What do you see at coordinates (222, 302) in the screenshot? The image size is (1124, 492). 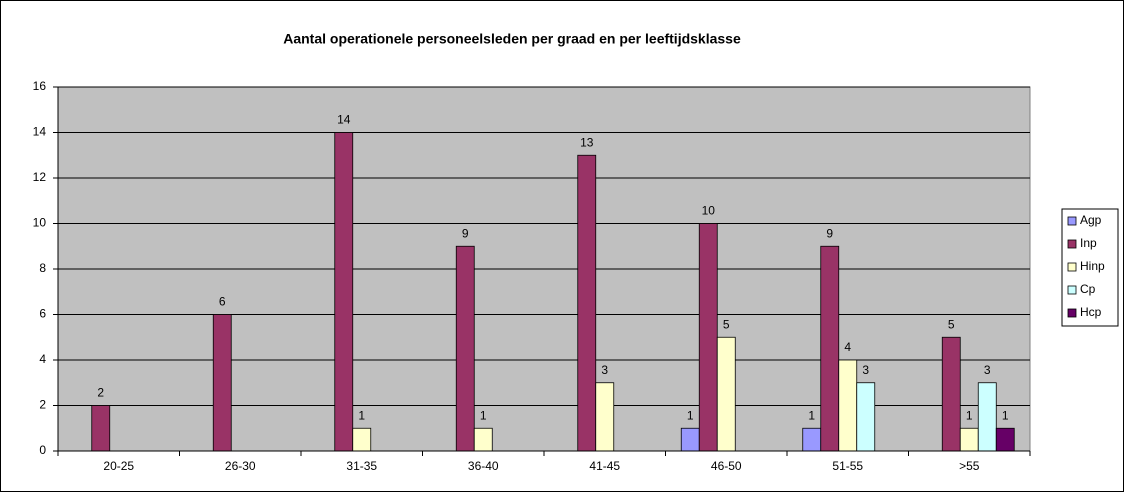 I see `data-label: 6` at bounding box center [222, 302].